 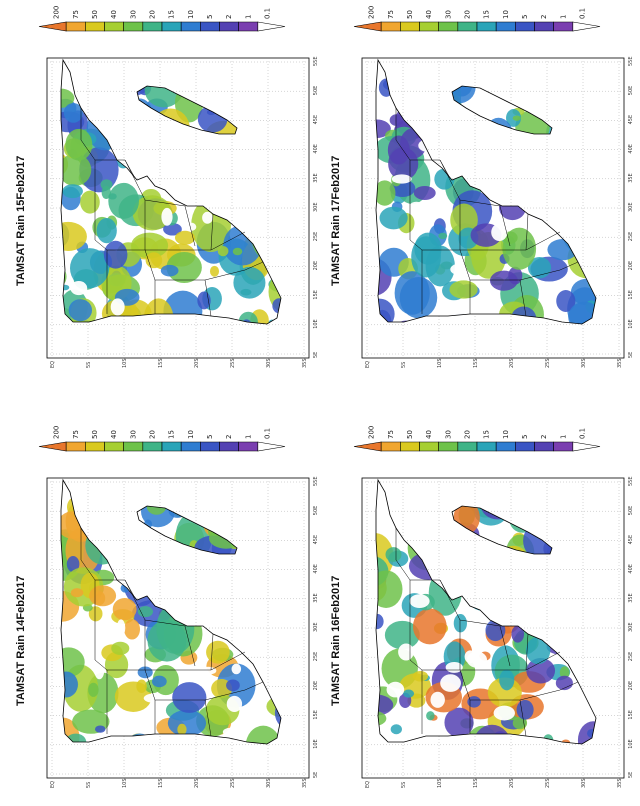 What do you see at coordinates (76, 14) in the screenshot?
I see `colorbar-label: 75` at bounding box center [76, 14].